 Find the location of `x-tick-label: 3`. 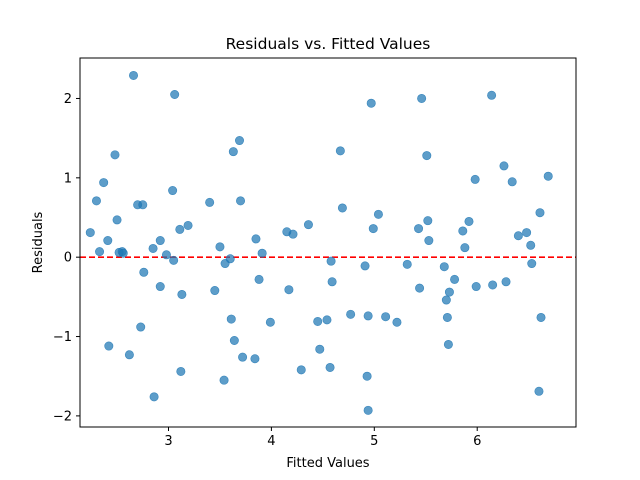

x-tick-label: 3 is located at coordinates (168, 441).